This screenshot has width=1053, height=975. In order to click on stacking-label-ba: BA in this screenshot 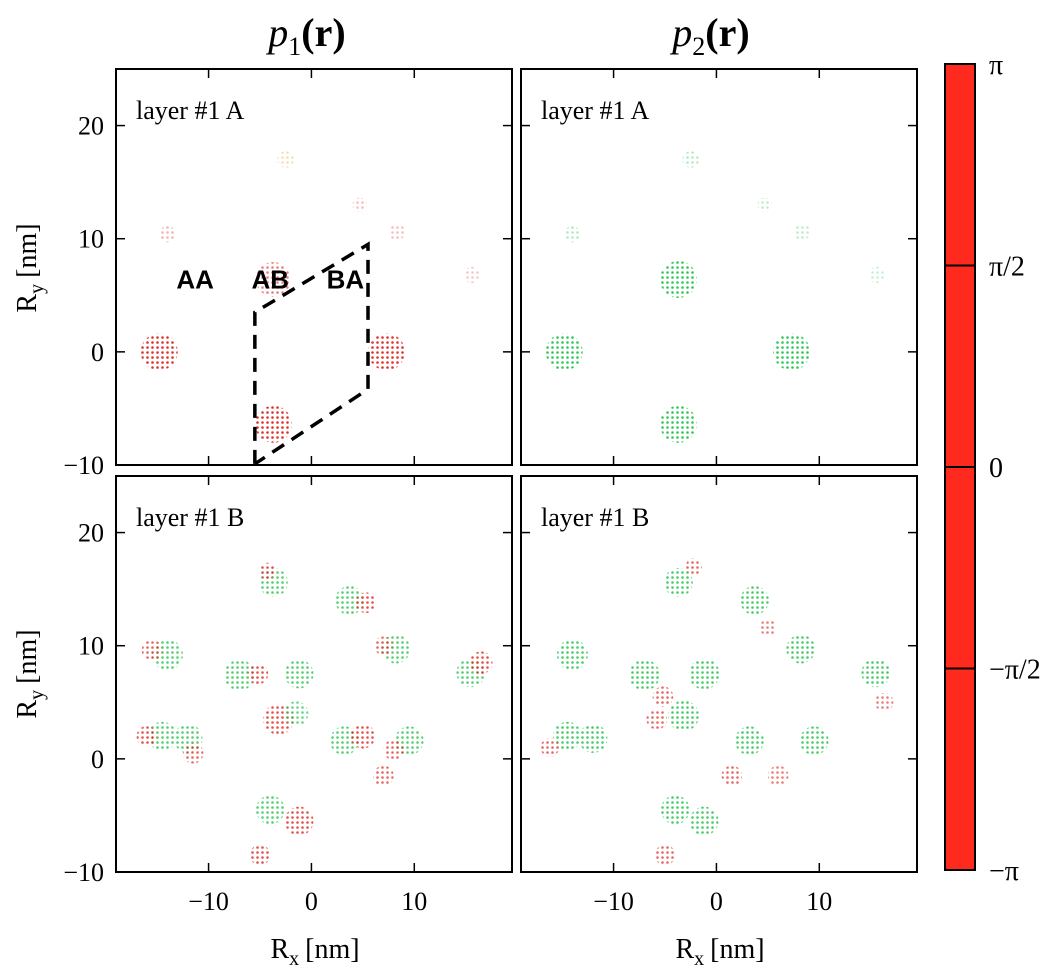, I will do `click(346, 279)`.